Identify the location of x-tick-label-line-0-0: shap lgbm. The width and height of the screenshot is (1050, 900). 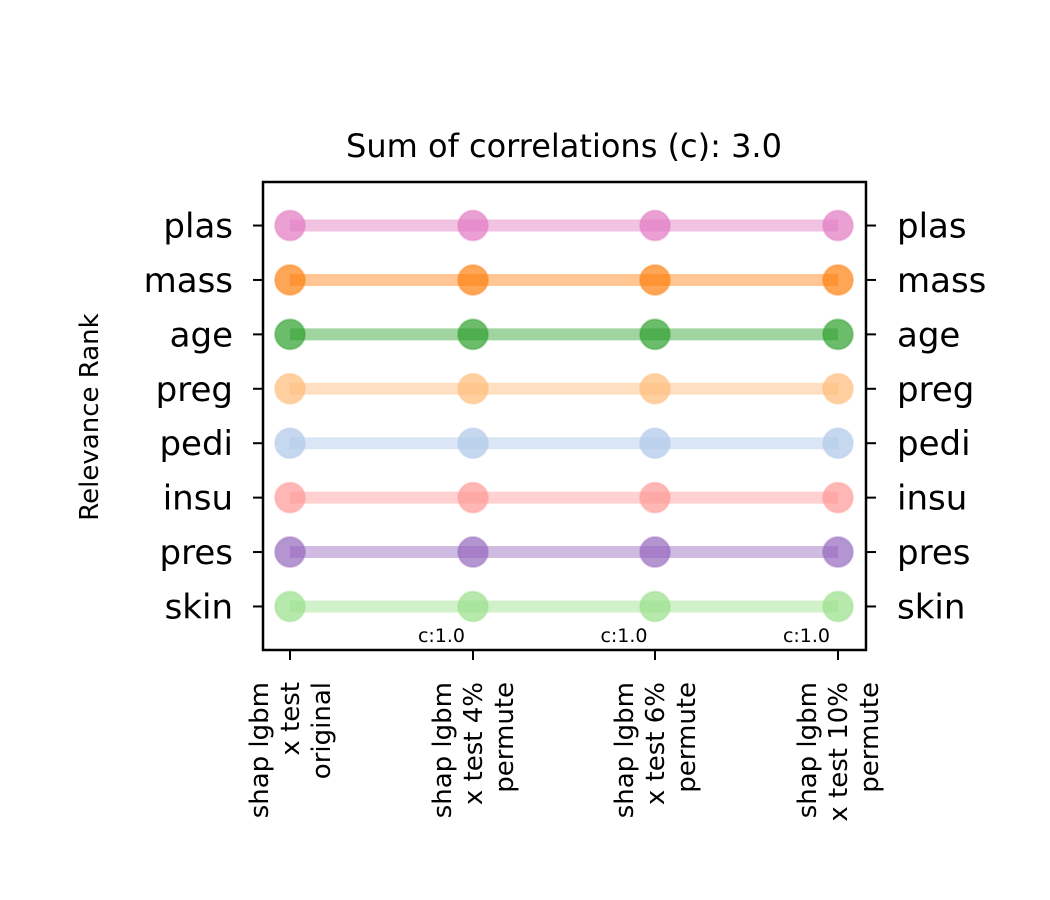
(260, 750).